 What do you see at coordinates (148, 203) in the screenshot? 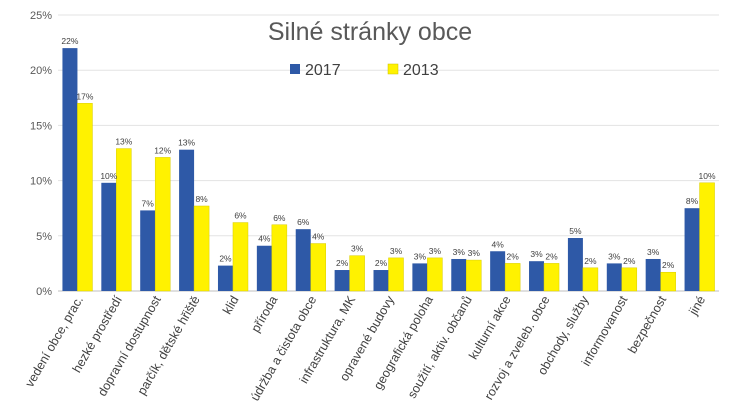
I see `data-label: 7%` at bounding box center [148, 203].